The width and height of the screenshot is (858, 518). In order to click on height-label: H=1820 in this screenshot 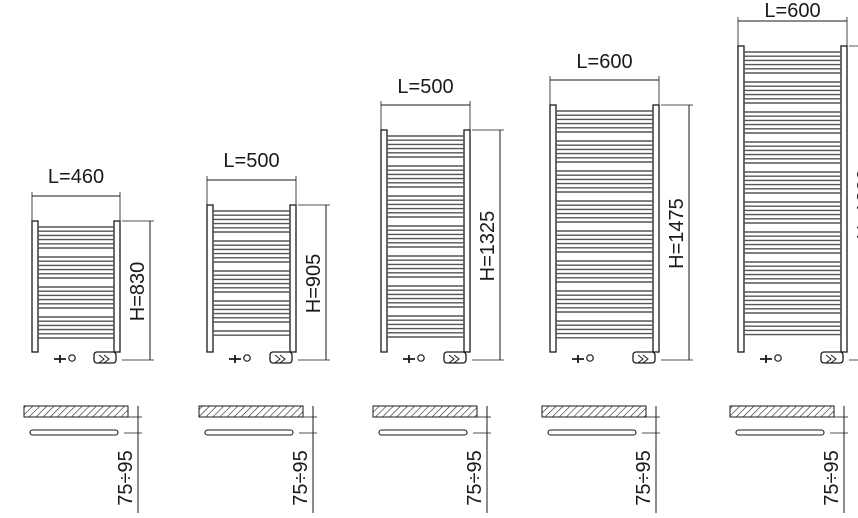, I will do `click(856, 204)`.